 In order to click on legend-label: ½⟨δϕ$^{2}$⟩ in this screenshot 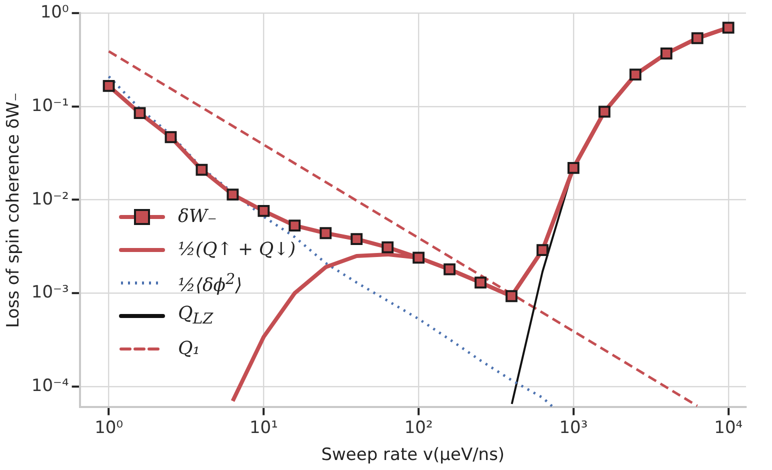, I will do `click(210, 283)`.